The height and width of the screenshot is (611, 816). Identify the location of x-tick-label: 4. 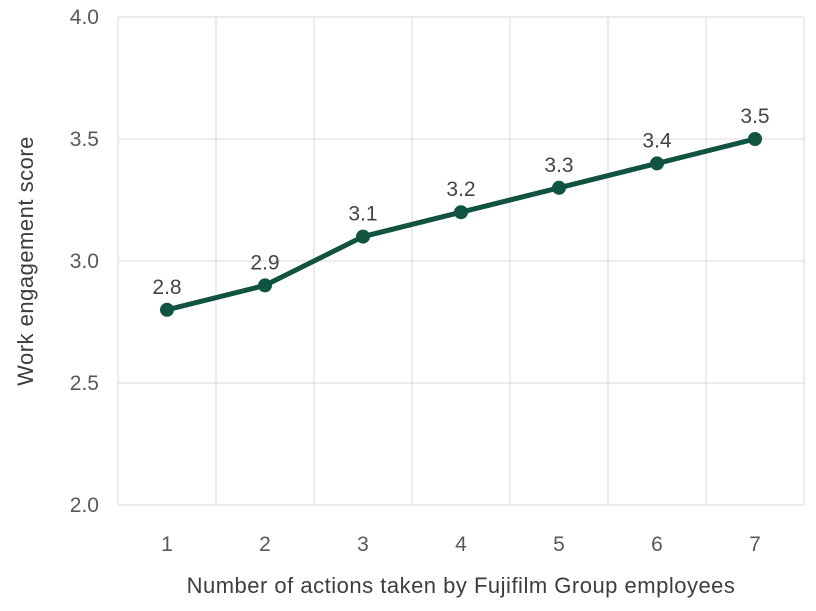
(461, 544).